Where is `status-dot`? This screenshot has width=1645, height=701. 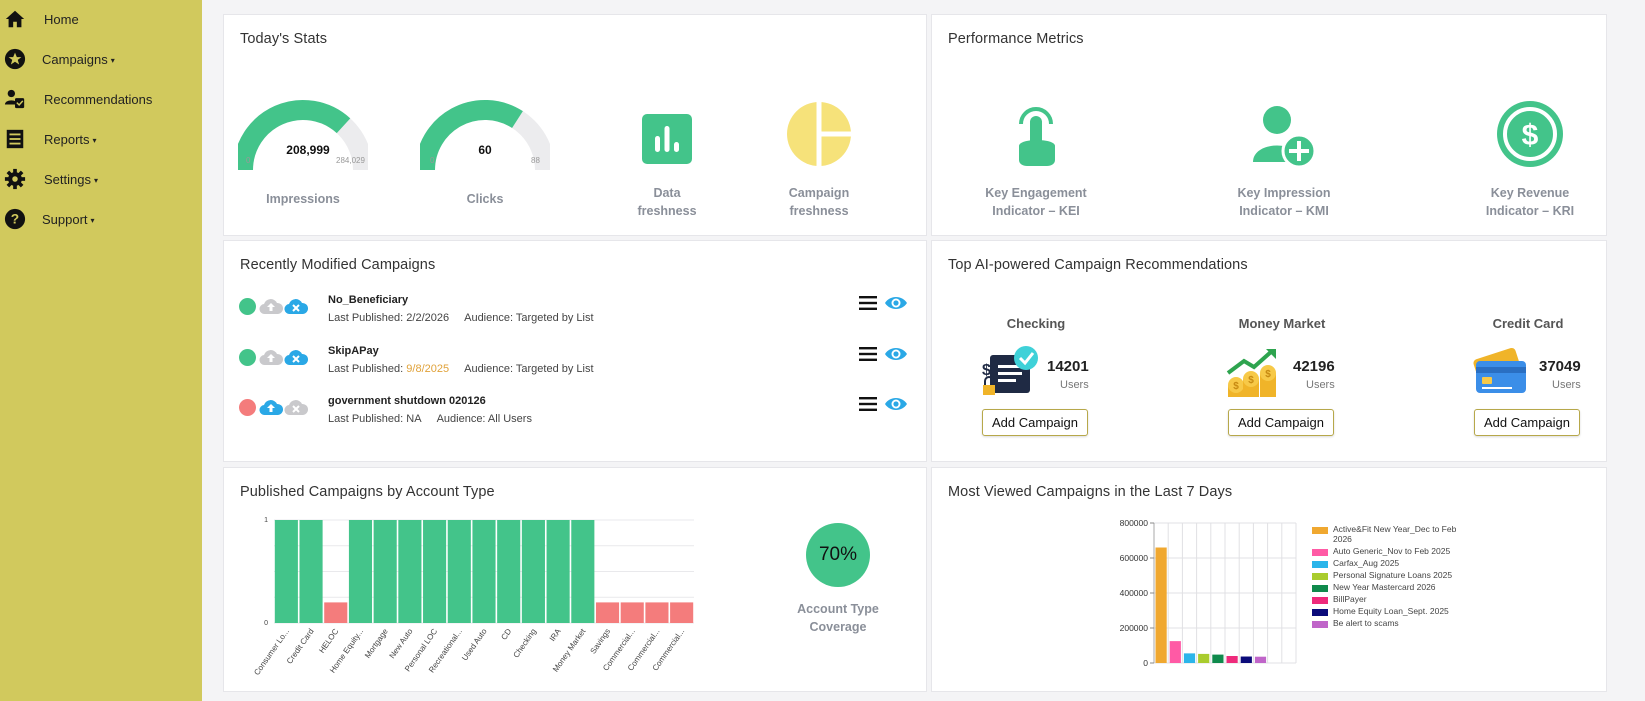
status-dot is located at coordinates (247, 407).